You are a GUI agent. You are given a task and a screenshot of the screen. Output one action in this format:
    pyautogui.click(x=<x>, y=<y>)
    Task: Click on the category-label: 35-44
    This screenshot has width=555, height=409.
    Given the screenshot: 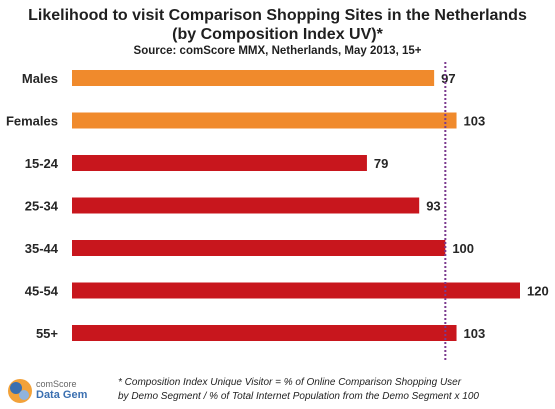 What is the action you would take?
    pyautogui.click(x=42, y=248)
    